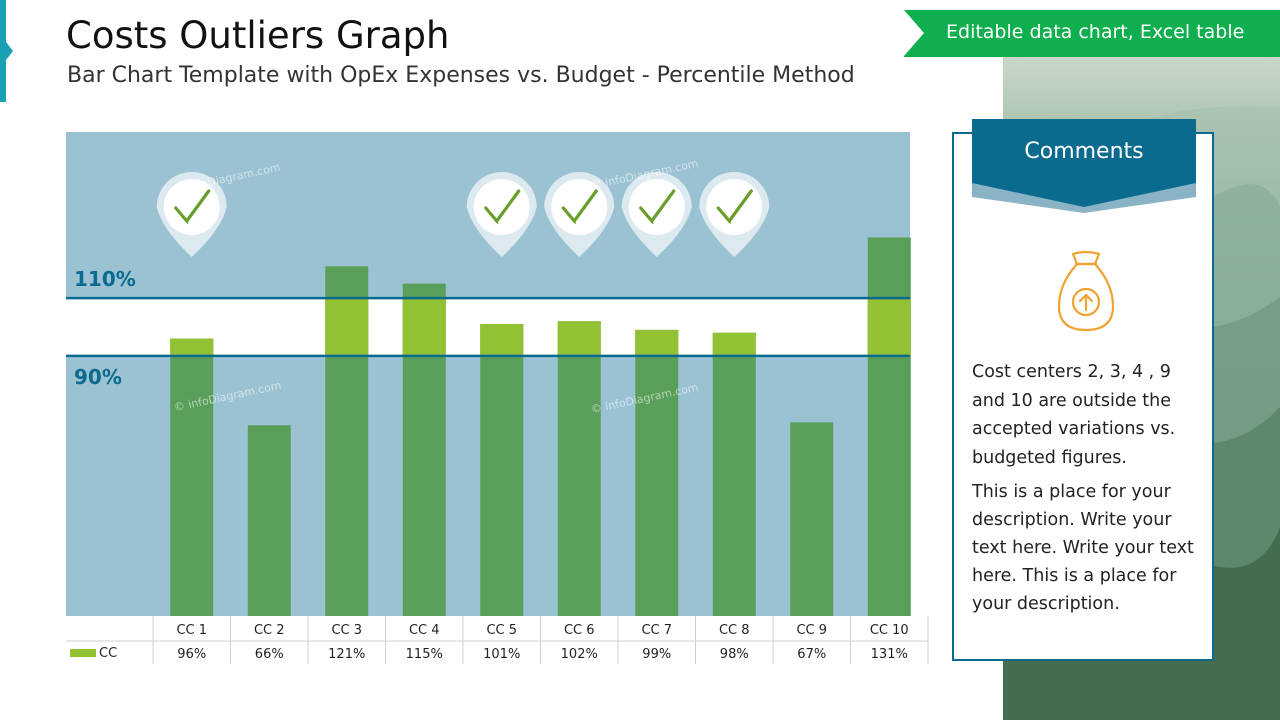 This screenshot has height=720, width=1280. Describe the element at coordinates (889, 654) in the screenshot. I see `data-label: 131%` at that location.